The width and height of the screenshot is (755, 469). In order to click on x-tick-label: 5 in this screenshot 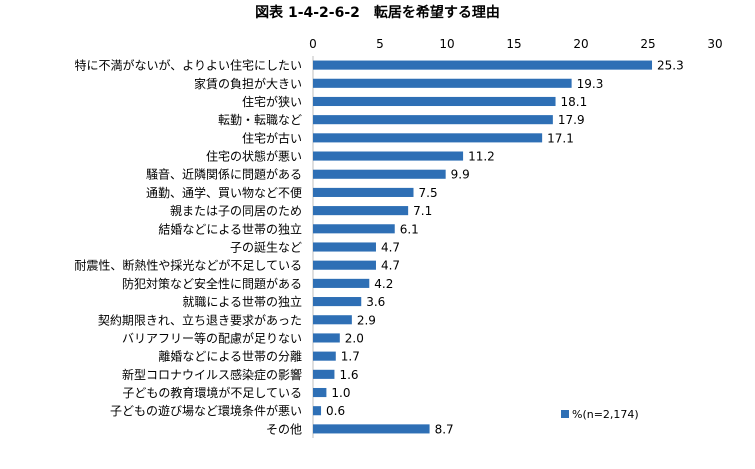, I will do `click(380, 44)`.